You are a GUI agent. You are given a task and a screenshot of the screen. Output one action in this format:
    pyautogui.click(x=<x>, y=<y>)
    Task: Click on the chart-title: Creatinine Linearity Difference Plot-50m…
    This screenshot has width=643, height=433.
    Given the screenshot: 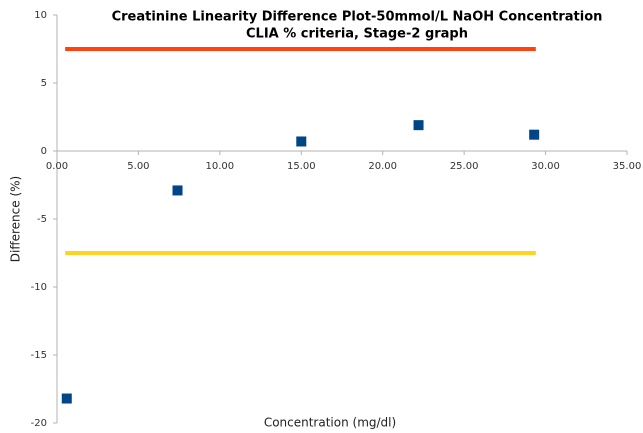 What is the action you would take?
    pyautogui.click(x=357, y=17)
    